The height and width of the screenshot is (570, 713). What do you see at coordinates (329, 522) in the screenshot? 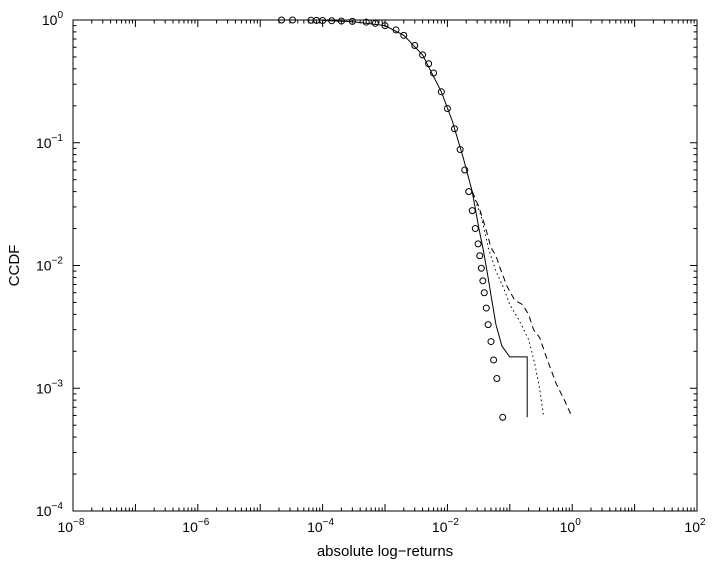
I see `x-tick-label-exponent: −4` at bounding box center [329, 522].